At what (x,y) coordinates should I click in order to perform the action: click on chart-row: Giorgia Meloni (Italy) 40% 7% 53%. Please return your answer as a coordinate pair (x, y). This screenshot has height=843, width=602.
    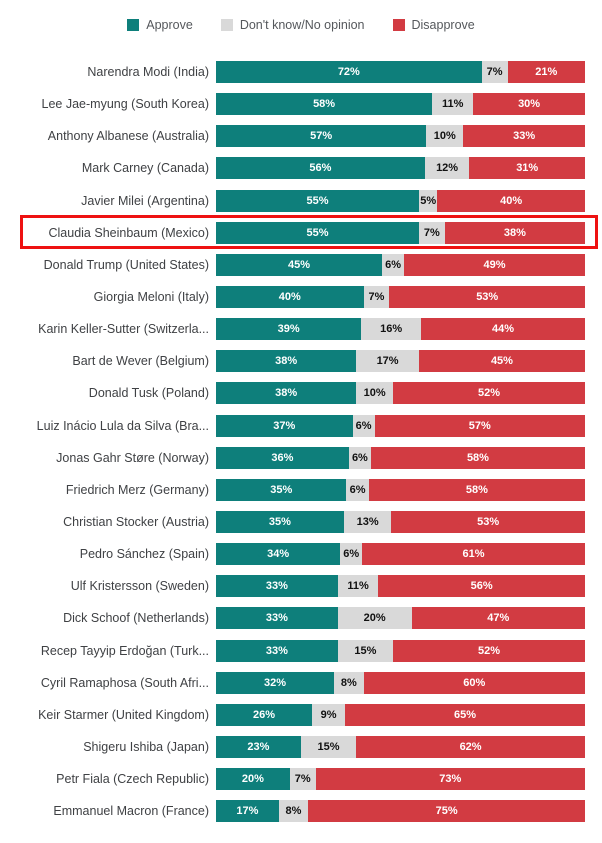
    Looking at the image, I should click on (301, 297).